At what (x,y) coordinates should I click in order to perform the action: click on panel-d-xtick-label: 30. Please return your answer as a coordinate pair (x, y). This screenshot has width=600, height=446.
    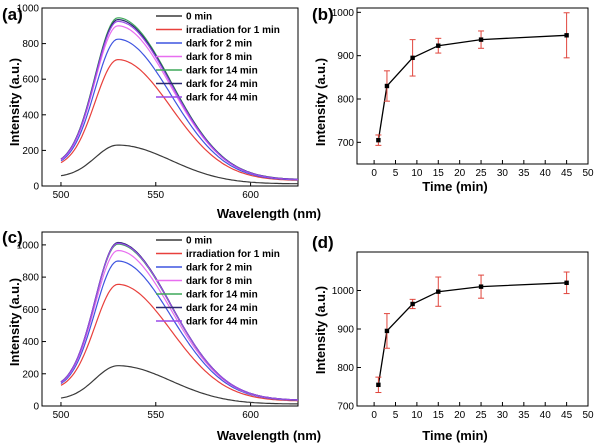
    Looking at the image, I should click on (503, 415).